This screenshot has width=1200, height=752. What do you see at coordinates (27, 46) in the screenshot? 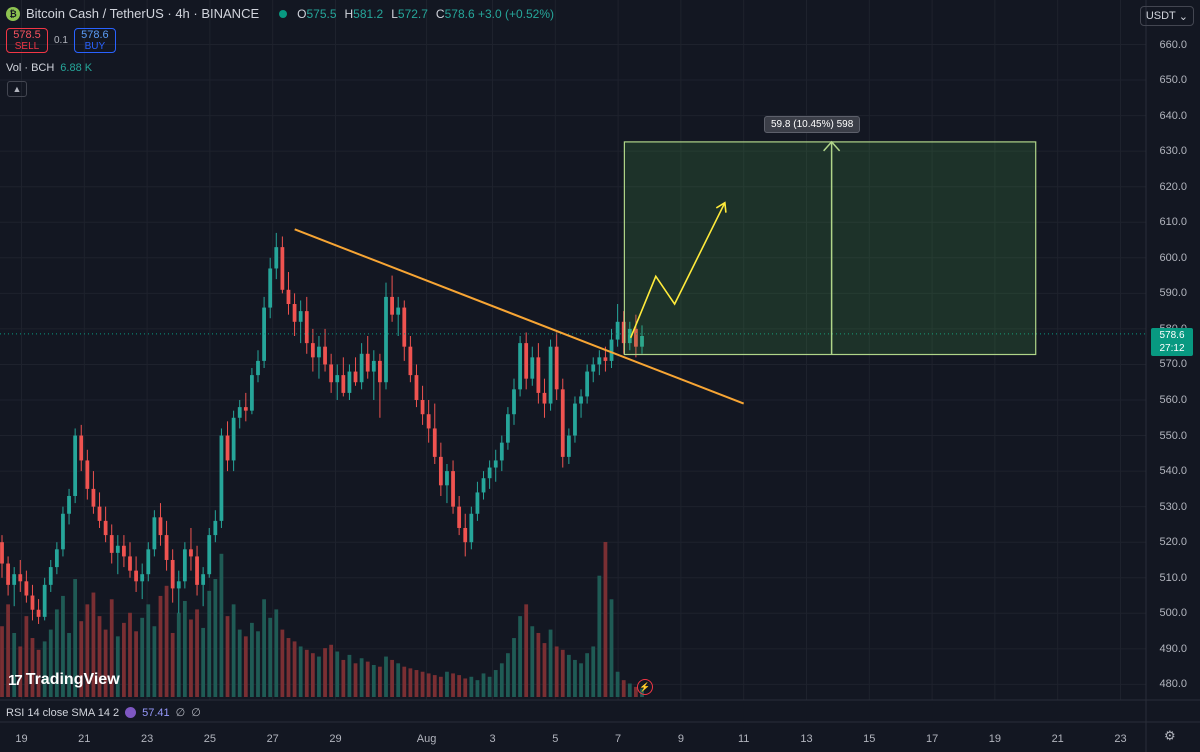
I see `sell-label: SELL` at bounding box center [27, 46].